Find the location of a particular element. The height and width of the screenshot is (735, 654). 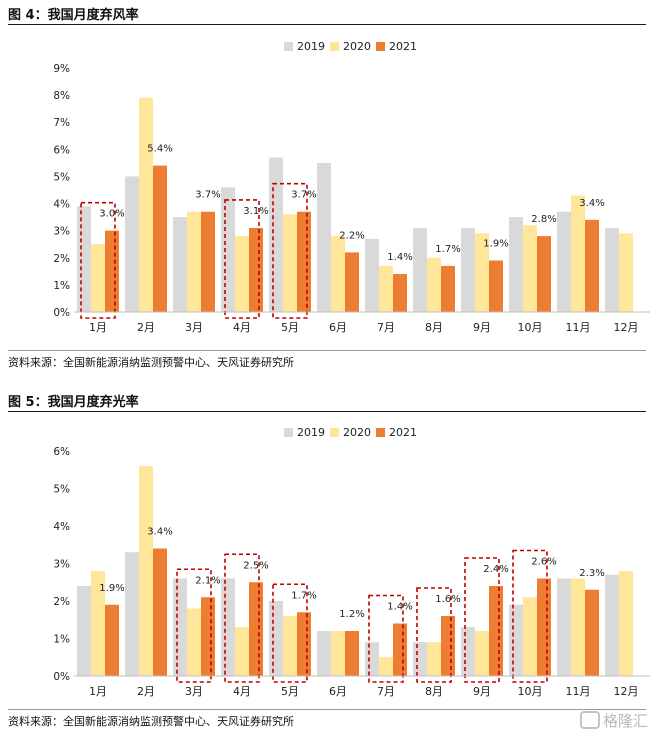

wind-xtick-label: 10月 is located at coordinates (530, 327).